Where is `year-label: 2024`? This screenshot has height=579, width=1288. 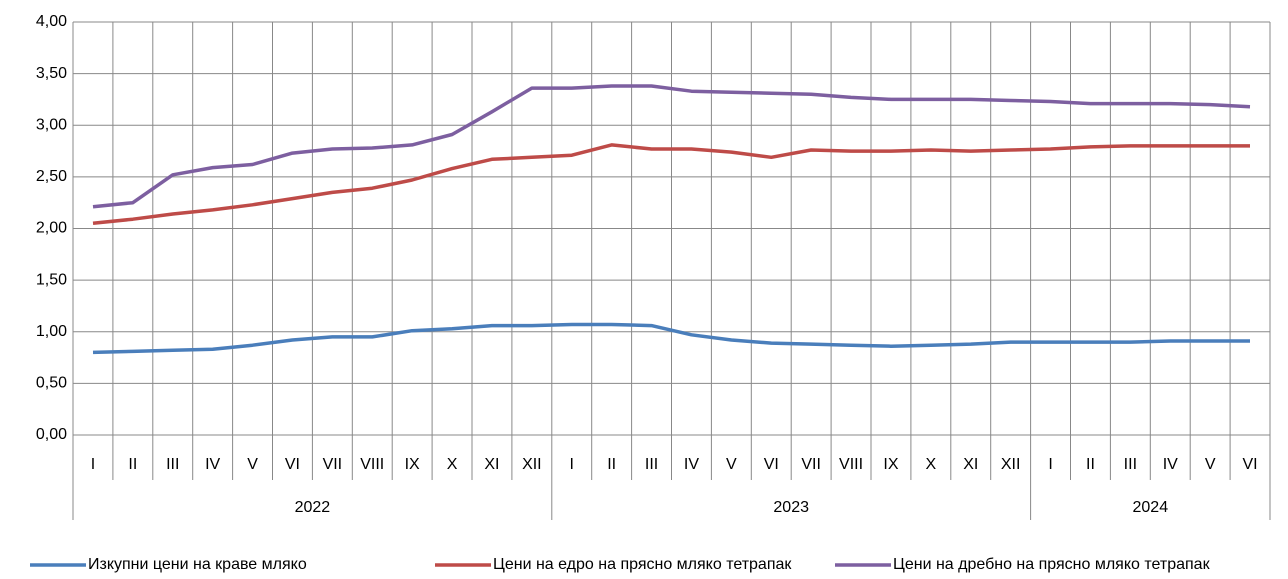
year-label: 2024 is located at coordinates (1151, 507).